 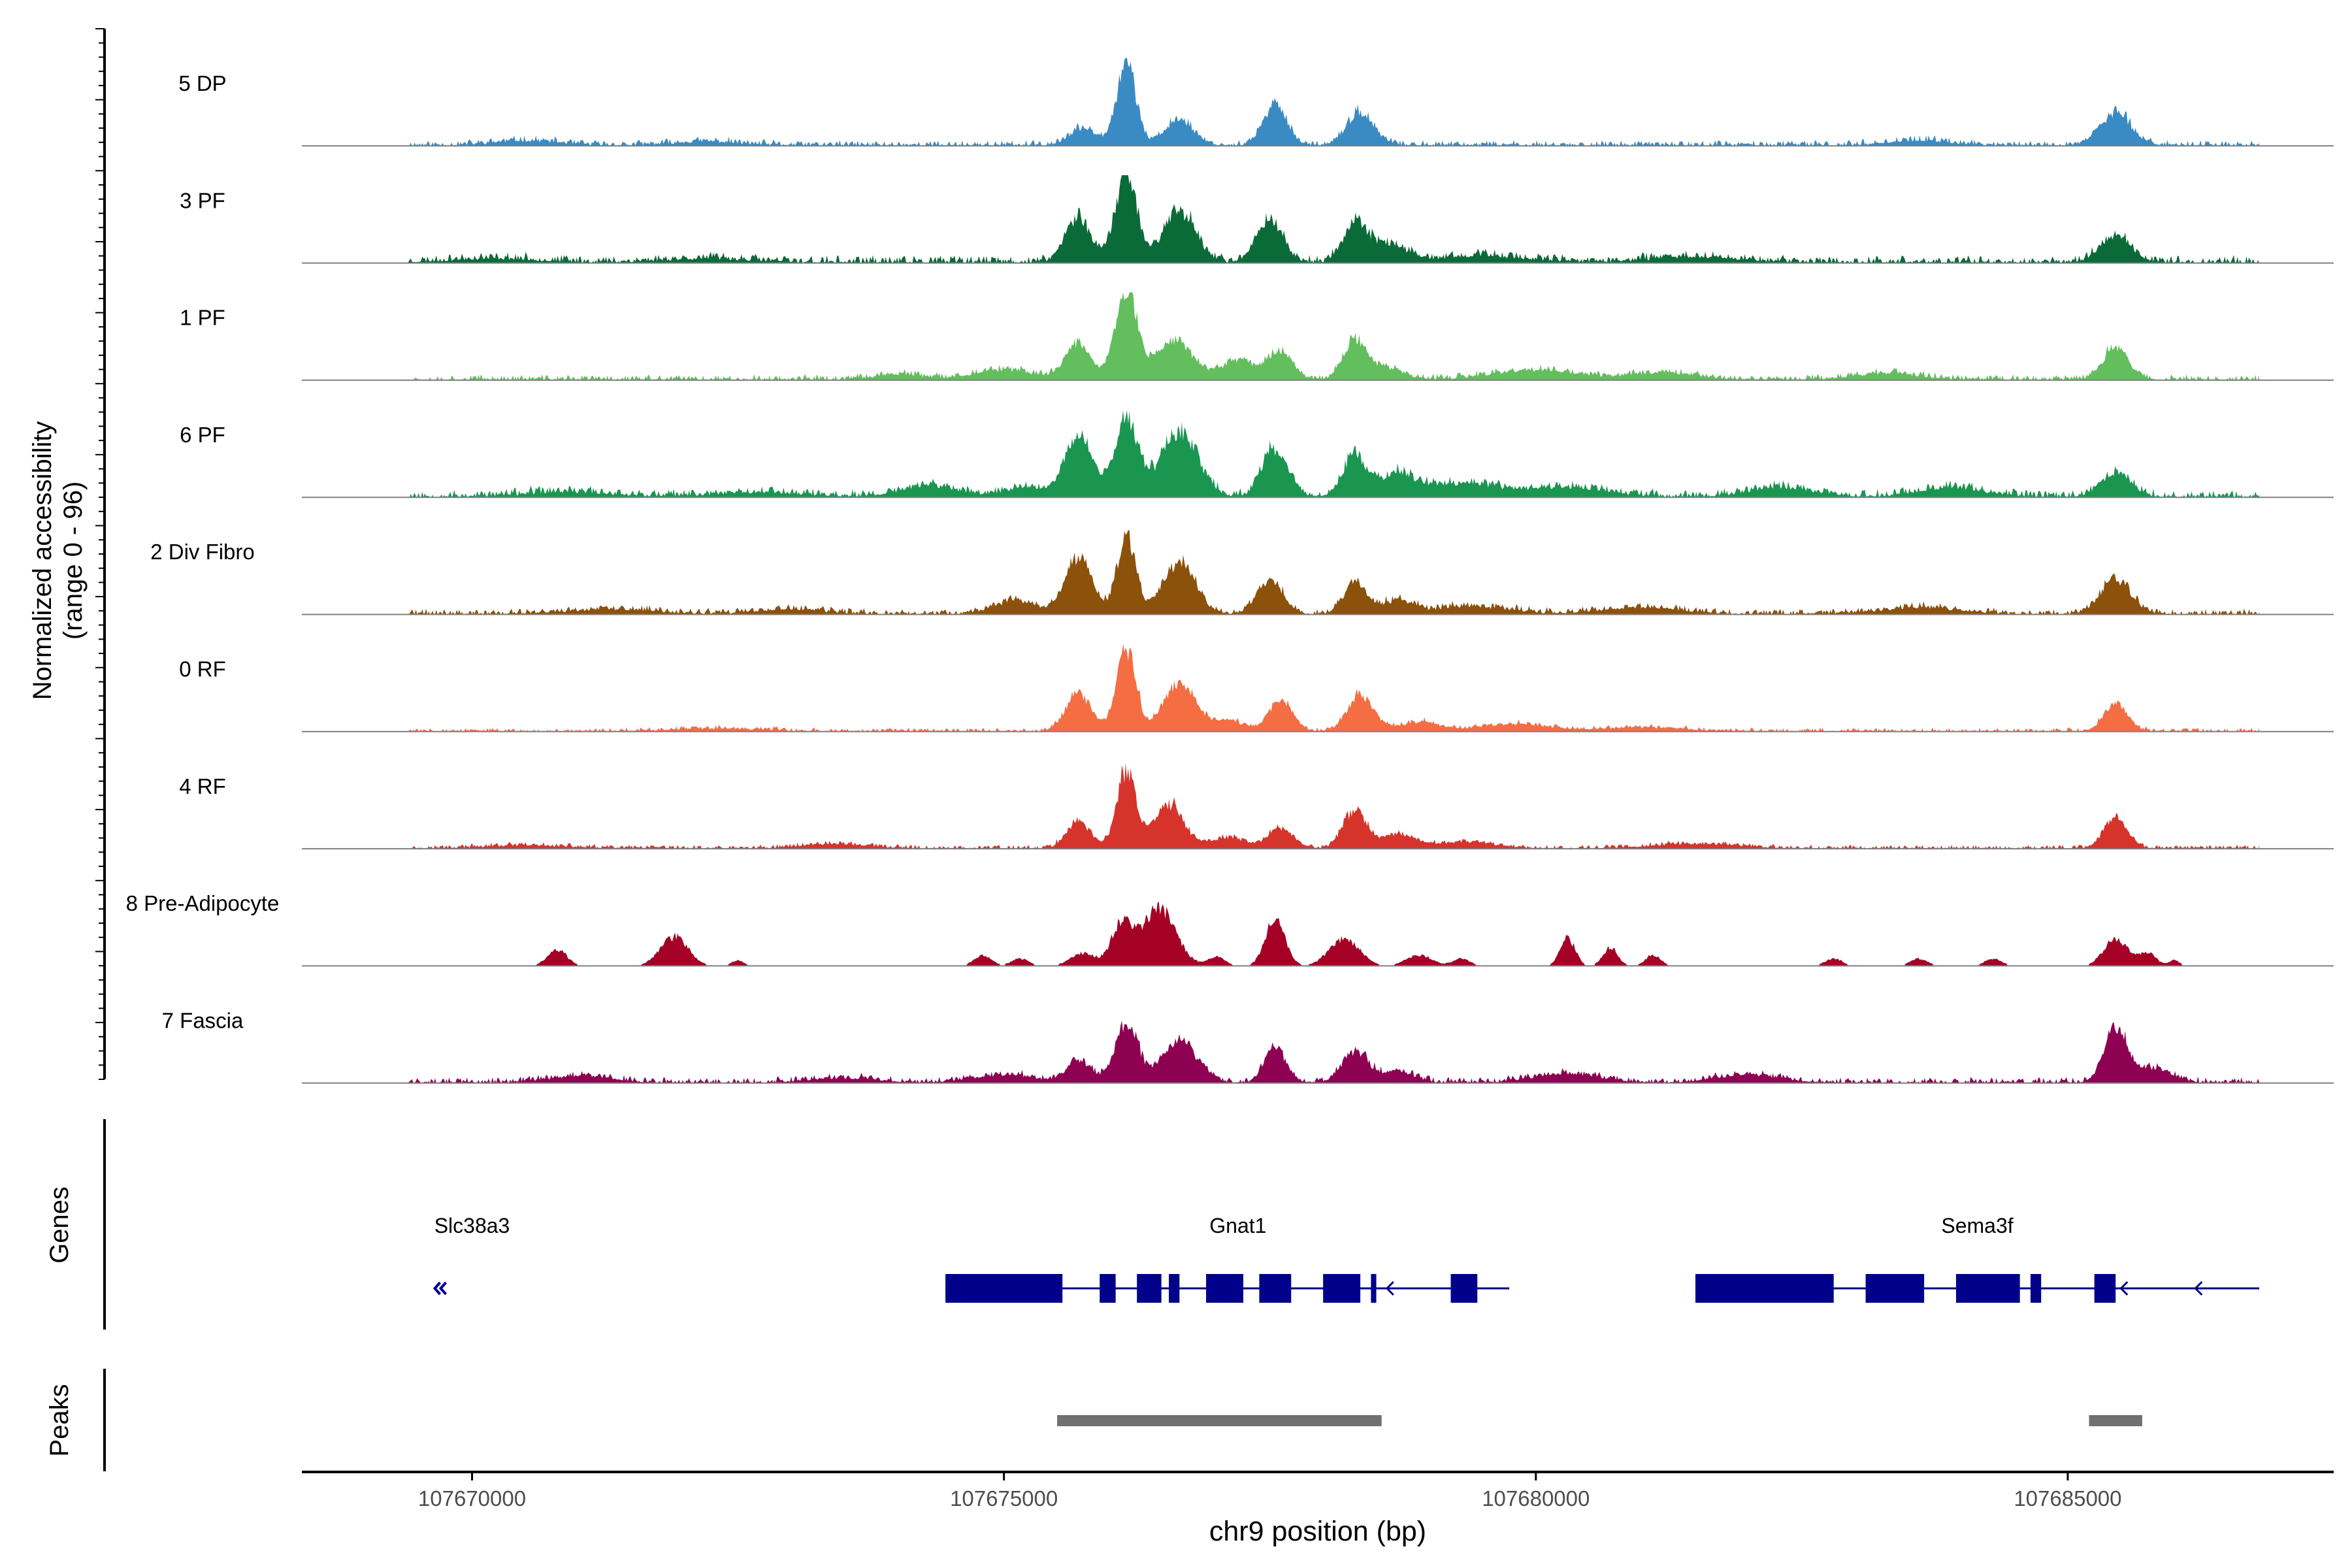 I want to click on y-axis, so click(x=100, y=554).